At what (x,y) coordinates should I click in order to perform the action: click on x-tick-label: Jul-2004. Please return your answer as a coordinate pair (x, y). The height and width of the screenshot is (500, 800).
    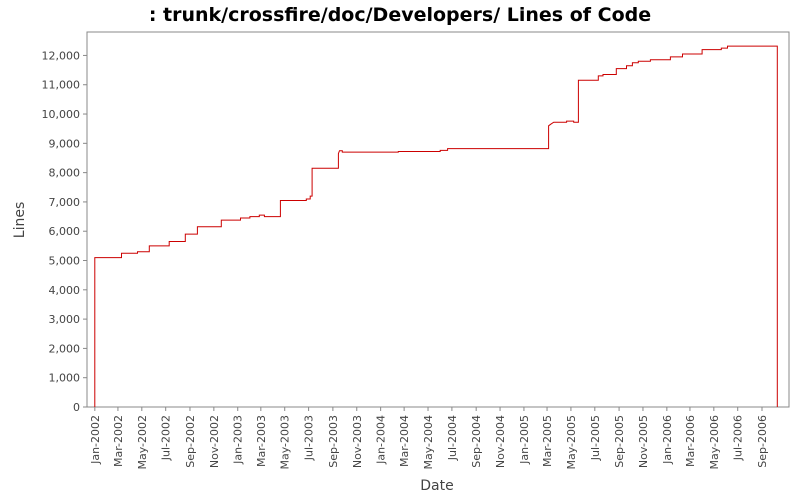
    Looking at the image, I should click on (452, 438).